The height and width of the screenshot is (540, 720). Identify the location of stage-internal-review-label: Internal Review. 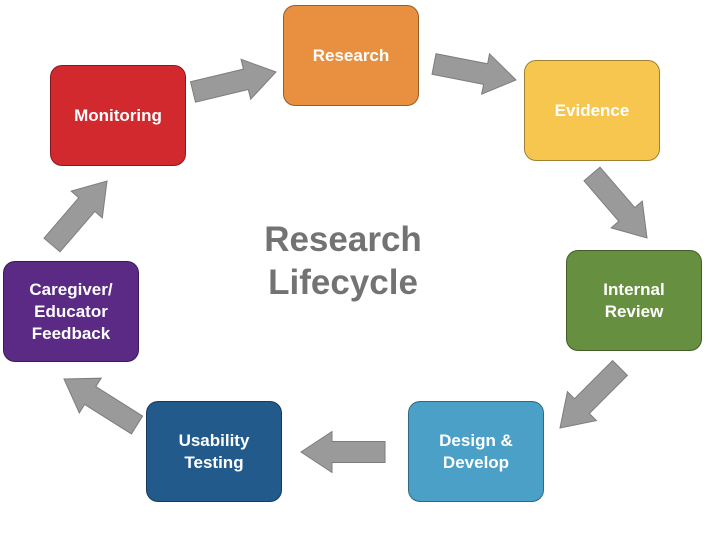
(634, 300).